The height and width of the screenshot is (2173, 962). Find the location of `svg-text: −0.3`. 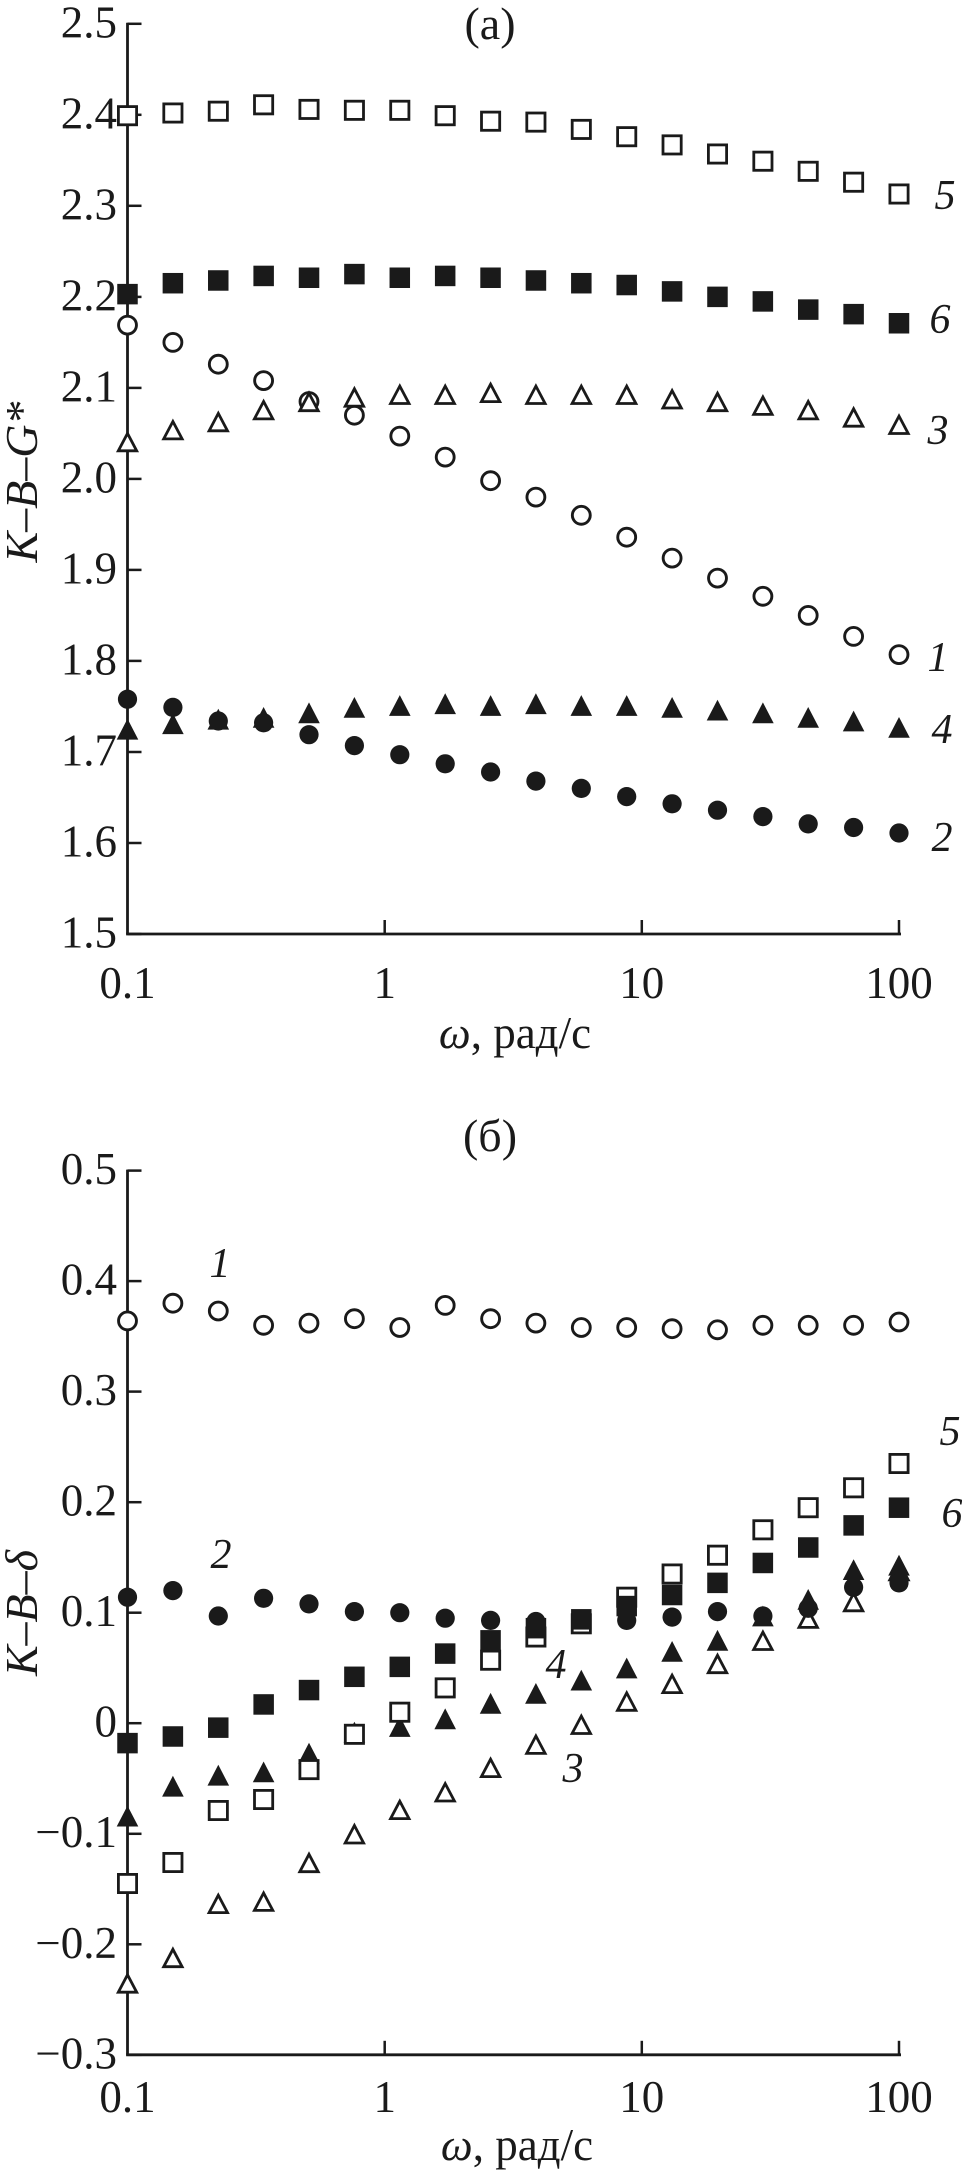

svg-text: −0.3 is located at coordinates (76, 2053).